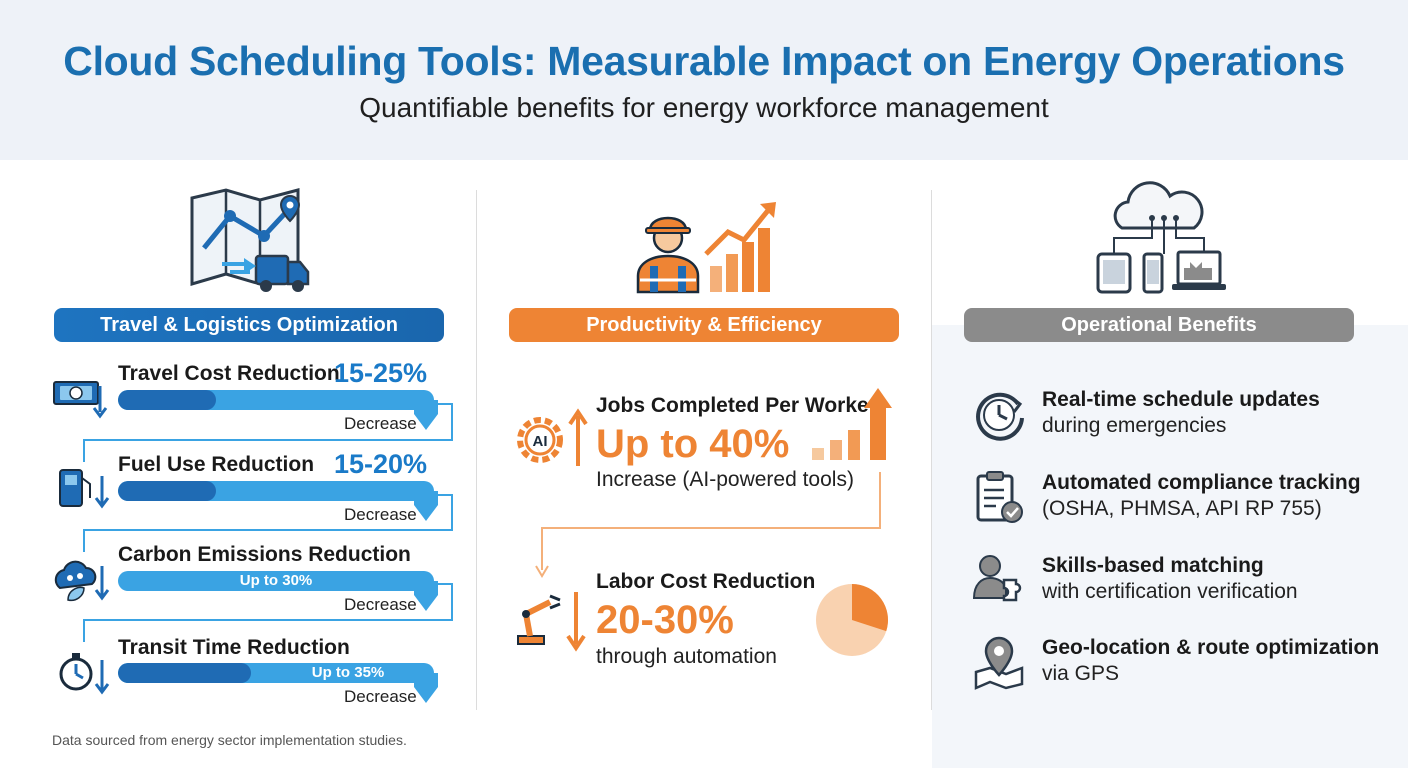 The height and width of the screenshot is (768, 1408). I want to click on travel-cost-label: Travel Cost Reduction, so click(229, 373).